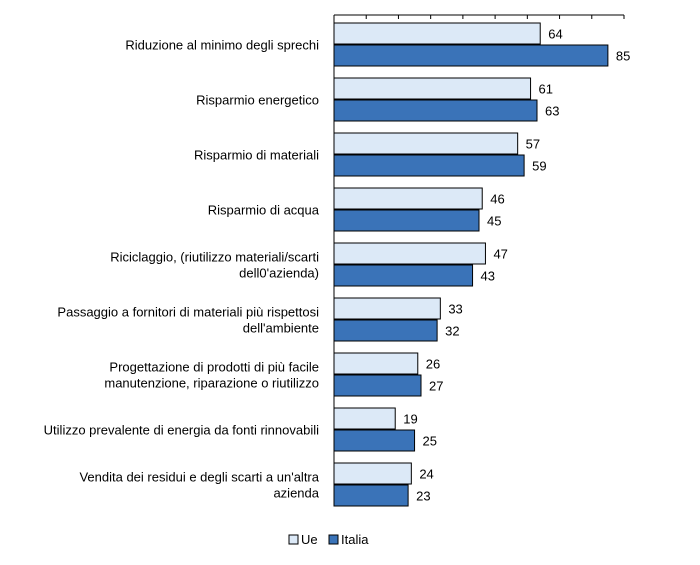  What do you see at coordinates (497, 199) in the screenshot?
I see `data-label-ue-4: 46` at bounding box center [497, 199].